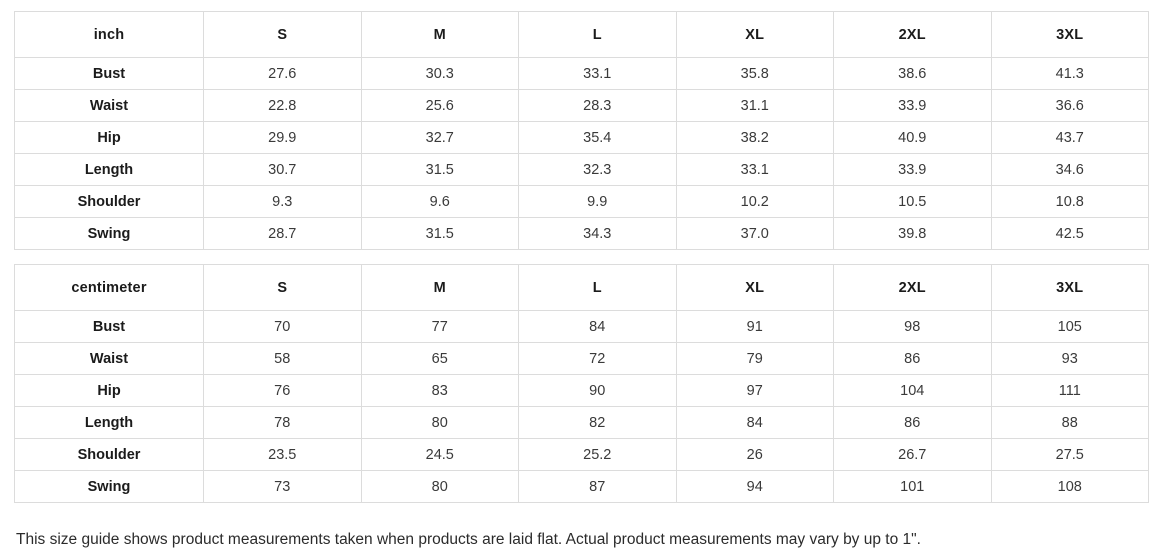 Image resolution: width=1166 pixels, height=560 pixels. What do you see at coordinates (754, 390) in the screenshot?
I see `cell-hip-xl: 97` at bounding box center [754, 390].